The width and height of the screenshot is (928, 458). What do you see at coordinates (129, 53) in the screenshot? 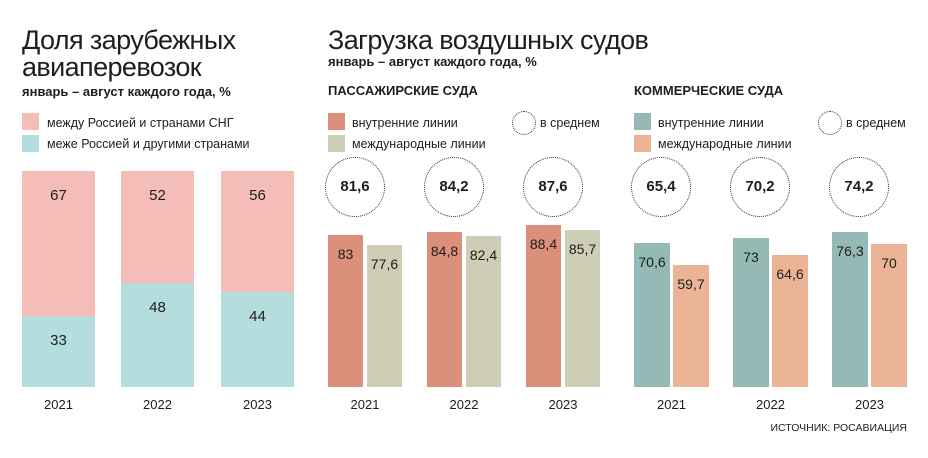
I see `foreign-share-title: Доля зарубежных авиаперевозок` at bounding box center [129, 53].